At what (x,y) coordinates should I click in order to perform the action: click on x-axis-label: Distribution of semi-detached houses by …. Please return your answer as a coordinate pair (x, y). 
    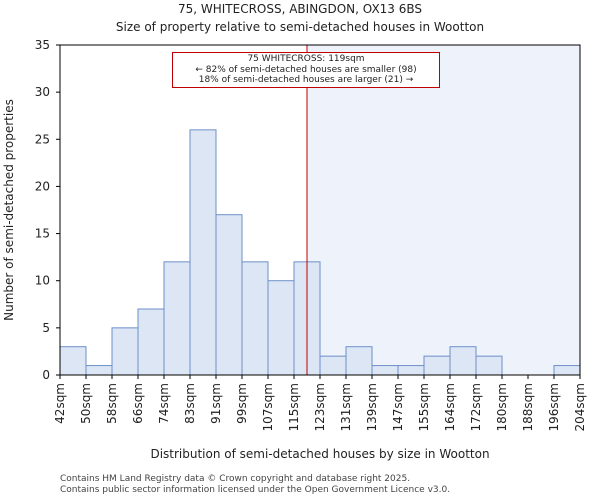
    Looking at the image, I should click on (319, 454).